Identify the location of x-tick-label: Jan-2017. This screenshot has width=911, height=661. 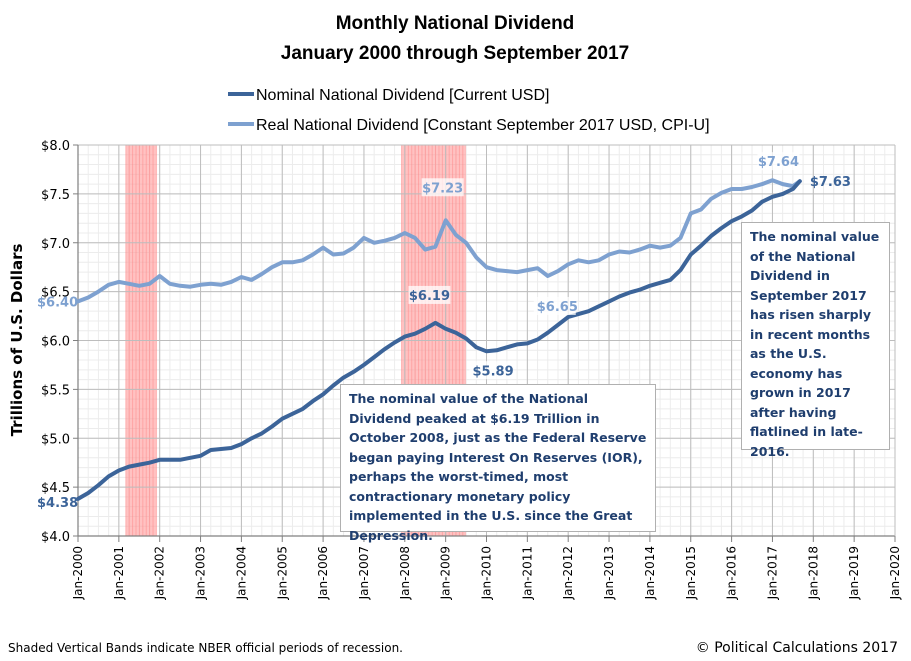
(772, 573).